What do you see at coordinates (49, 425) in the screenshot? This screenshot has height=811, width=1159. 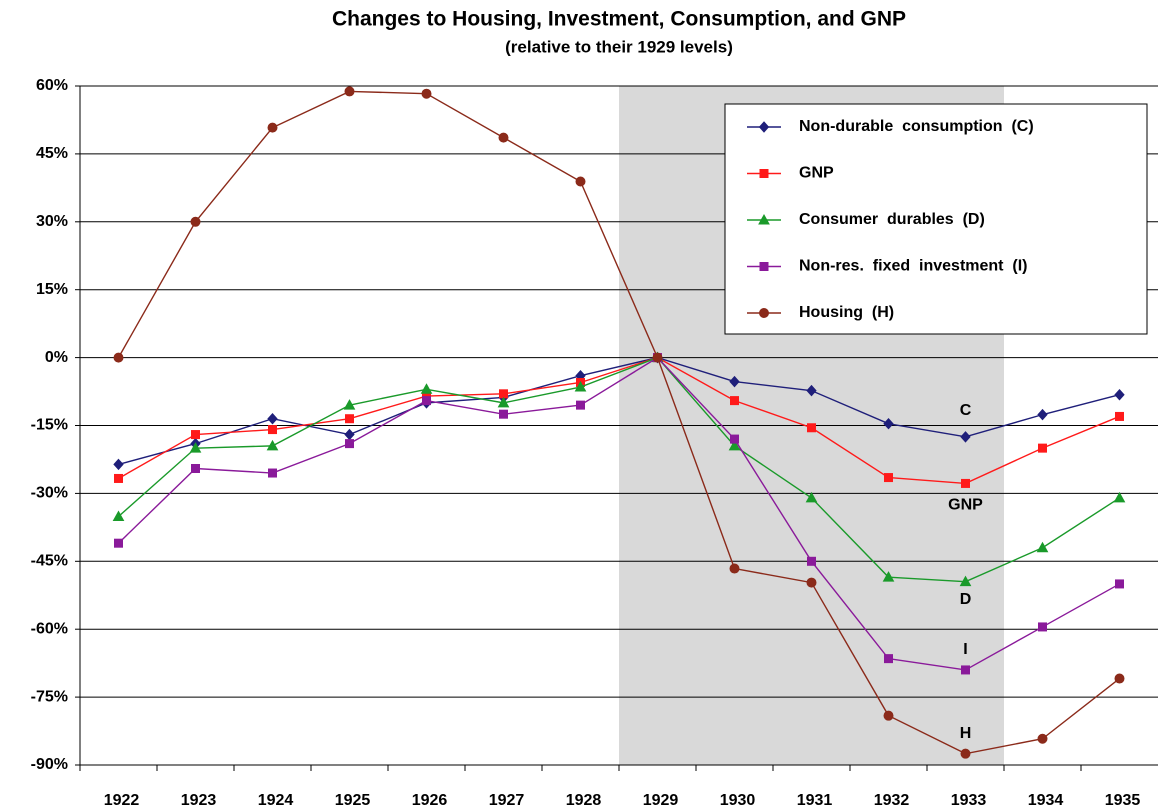 I see `y-tick-label: -15%` at bounding box center [49, 425].